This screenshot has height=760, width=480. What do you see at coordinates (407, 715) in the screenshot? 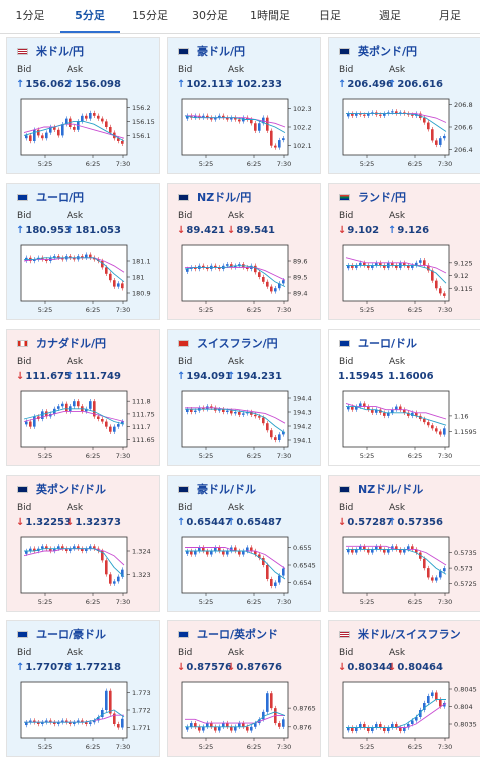
I see `mini-candle-chart: 0.8045 0.804 0.8035 5:25 6:25 7:30` at bounding box center [407, 715].